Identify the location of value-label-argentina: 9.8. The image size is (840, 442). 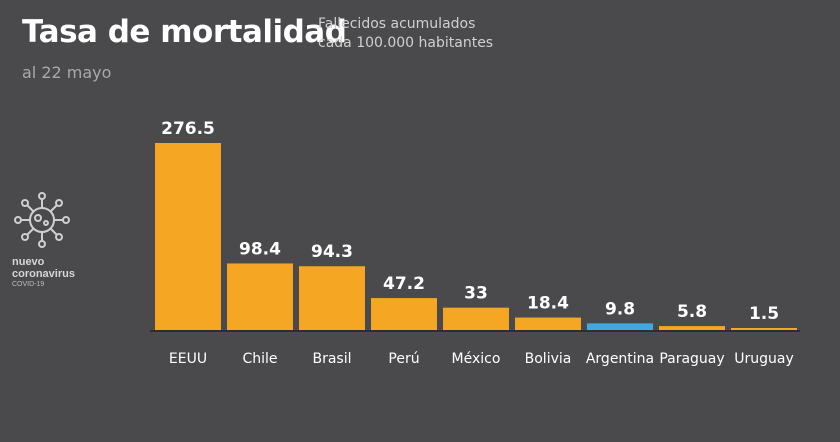
(620, 309).